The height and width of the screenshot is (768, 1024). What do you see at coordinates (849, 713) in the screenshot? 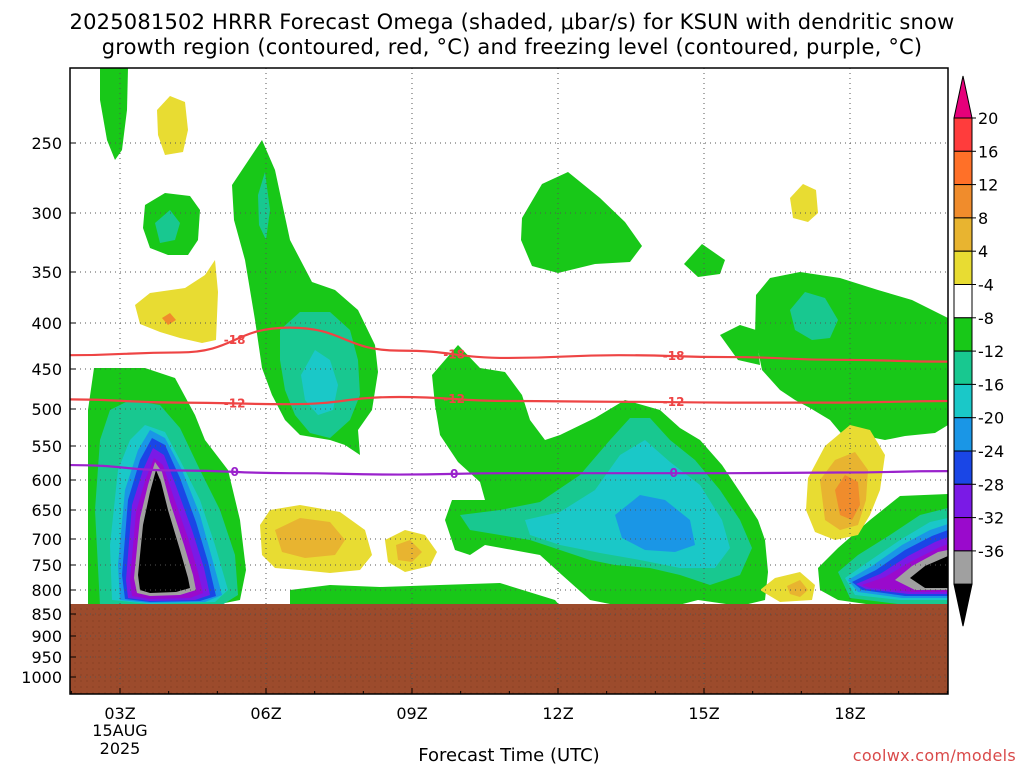
I see `x-tick-label: 18Z` at bounding box center [849, 713].